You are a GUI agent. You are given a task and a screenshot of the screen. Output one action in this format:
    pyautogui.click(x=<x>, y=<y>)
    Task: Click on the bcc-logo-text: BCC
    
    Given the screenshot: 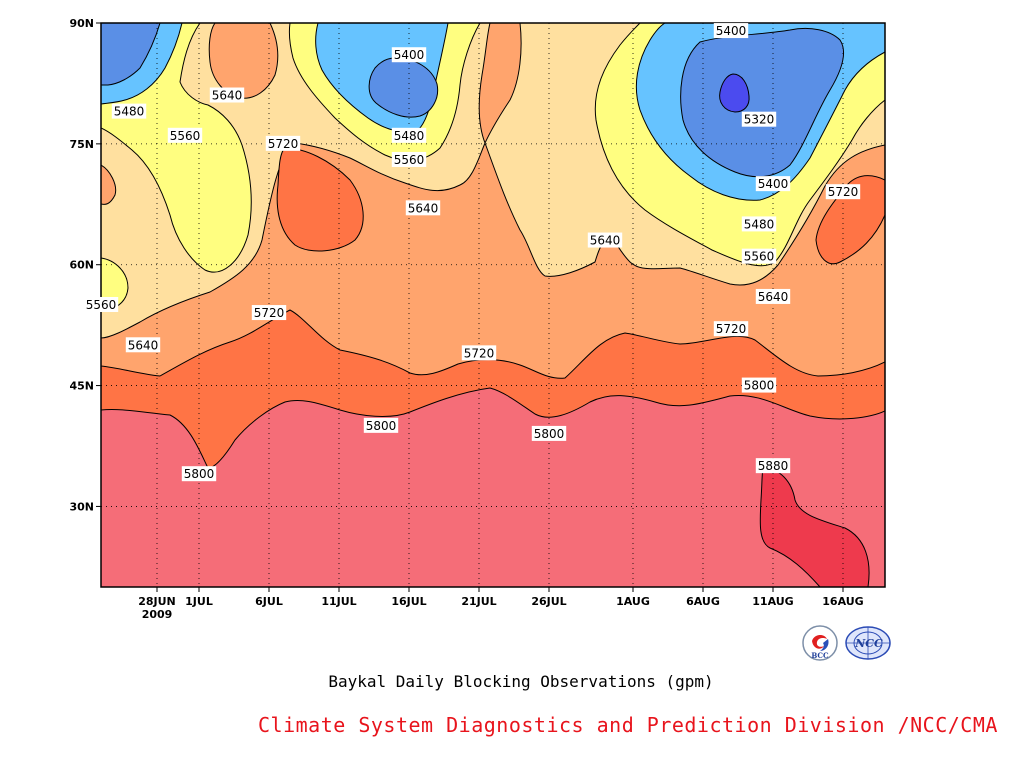 What is the action you would take?
    pyautogui.click(x=820, y=655)
    